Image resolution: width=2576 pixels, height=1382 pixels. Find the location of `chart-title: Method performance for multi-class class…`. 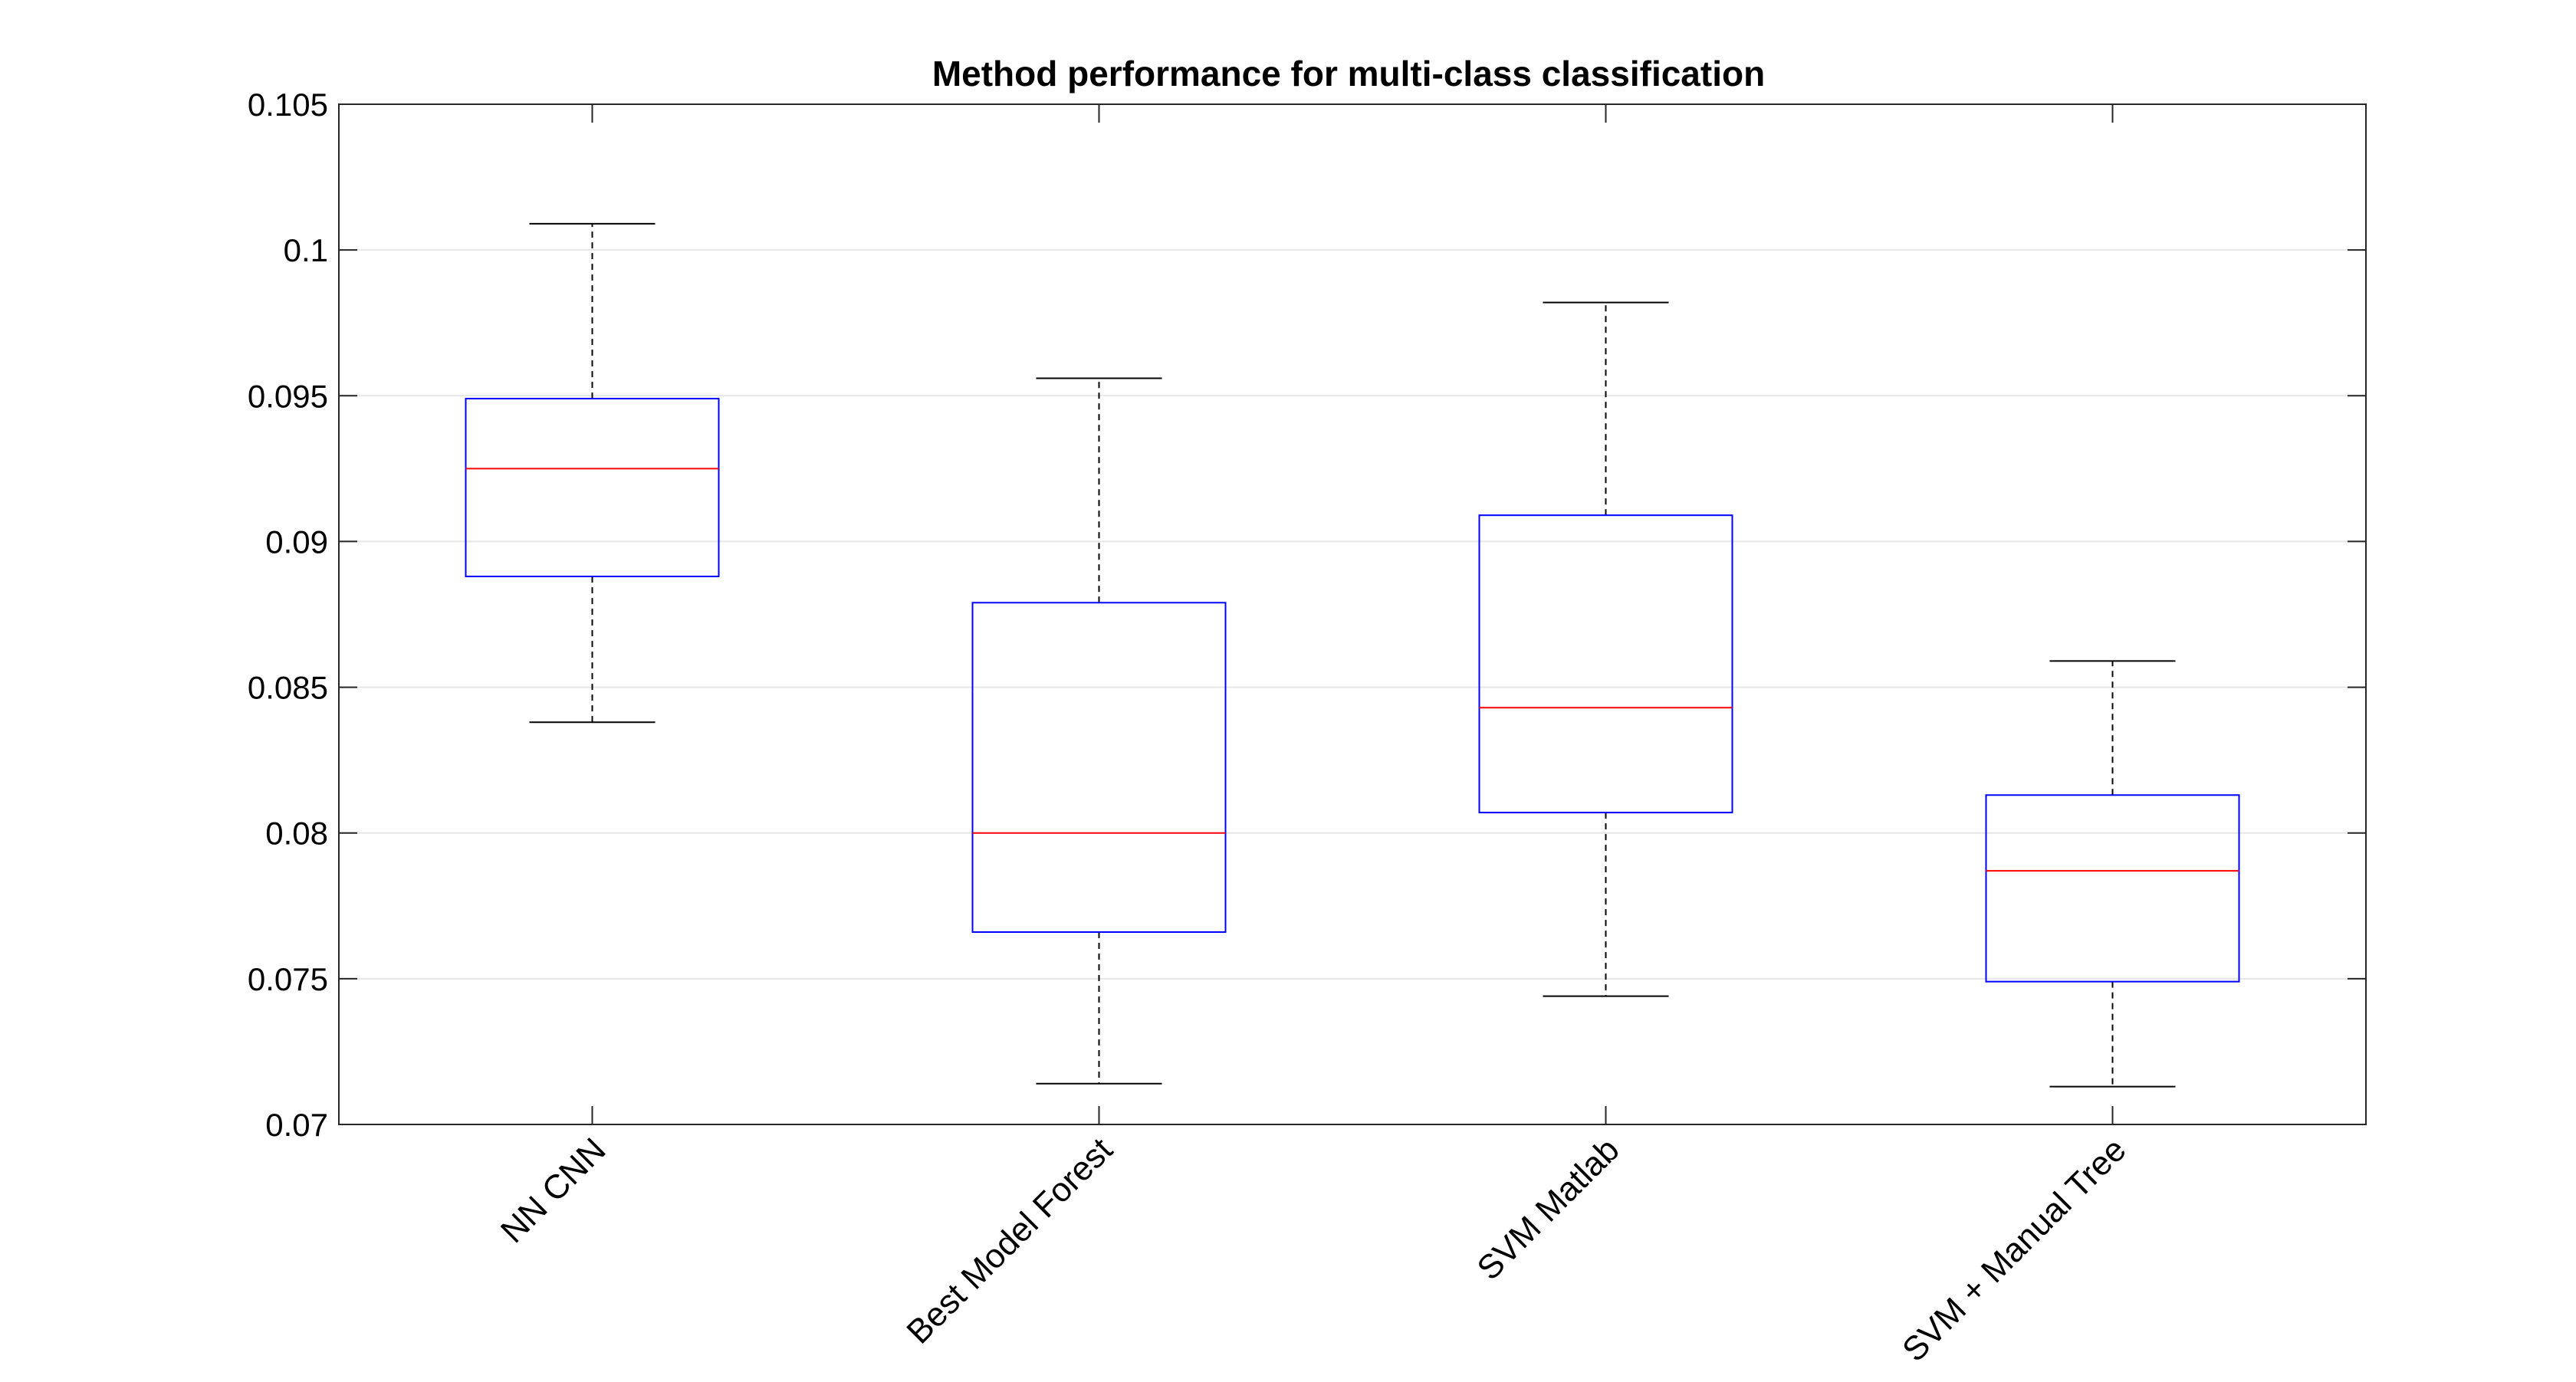

chart-title: Method performance for multi-class class… is located at coordinates (1349, 74).